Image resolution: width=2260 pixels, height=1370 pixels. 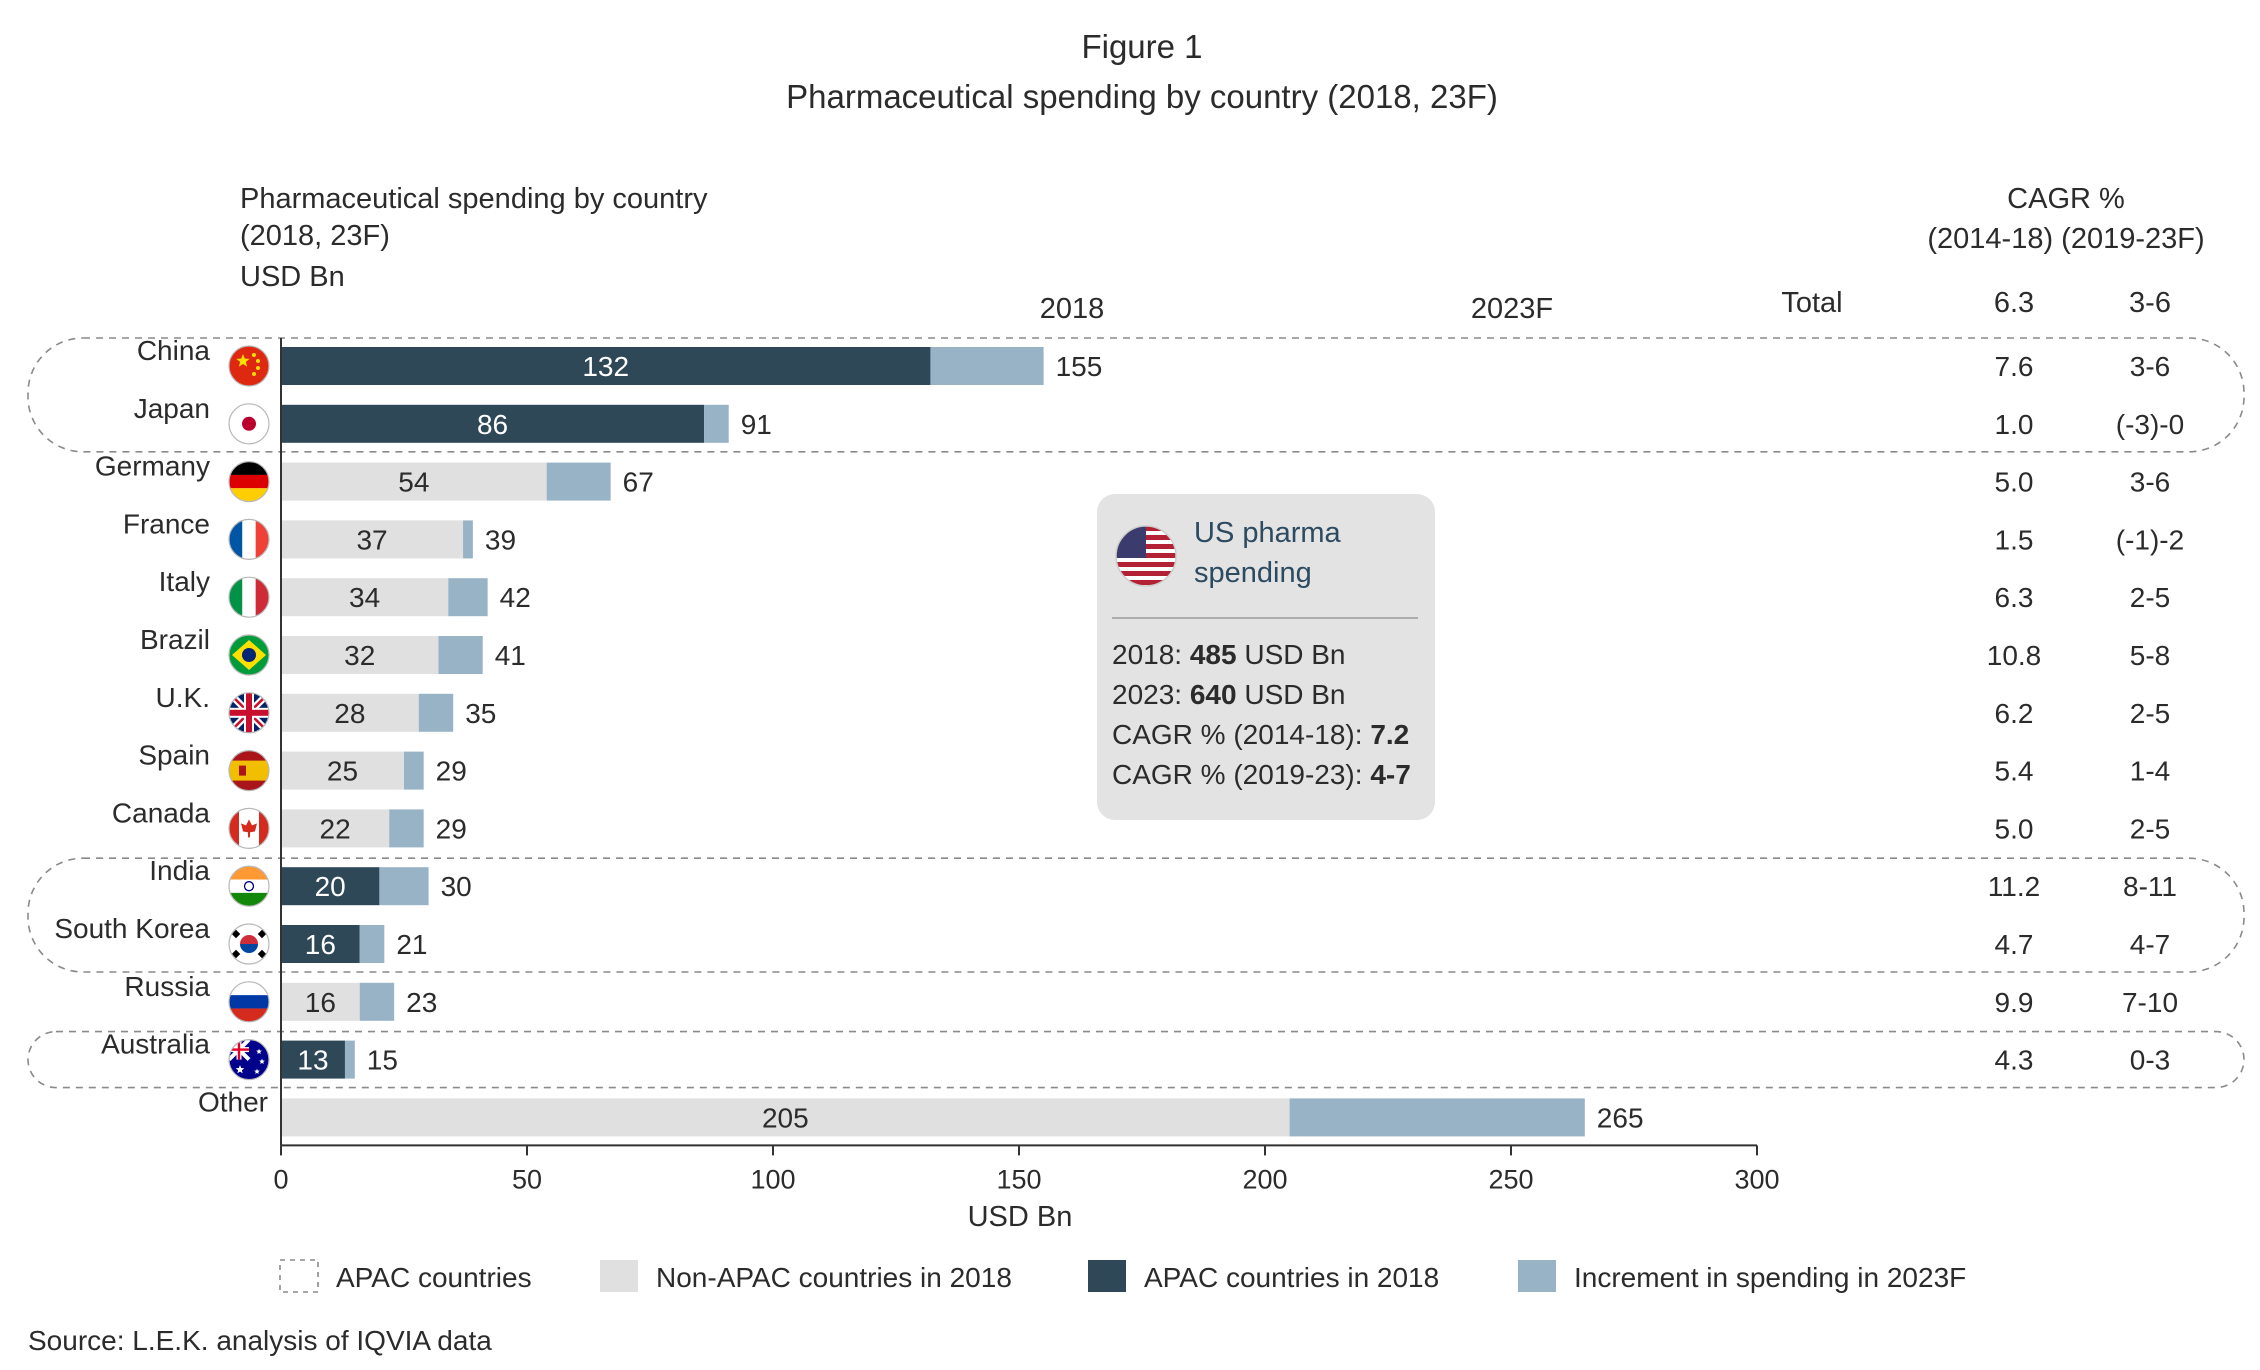 What do you see at coordinates (1020, 1217) in the screenshot?
I see `x-axis-label: USD Bn` at bounding box center [1020, 1217].